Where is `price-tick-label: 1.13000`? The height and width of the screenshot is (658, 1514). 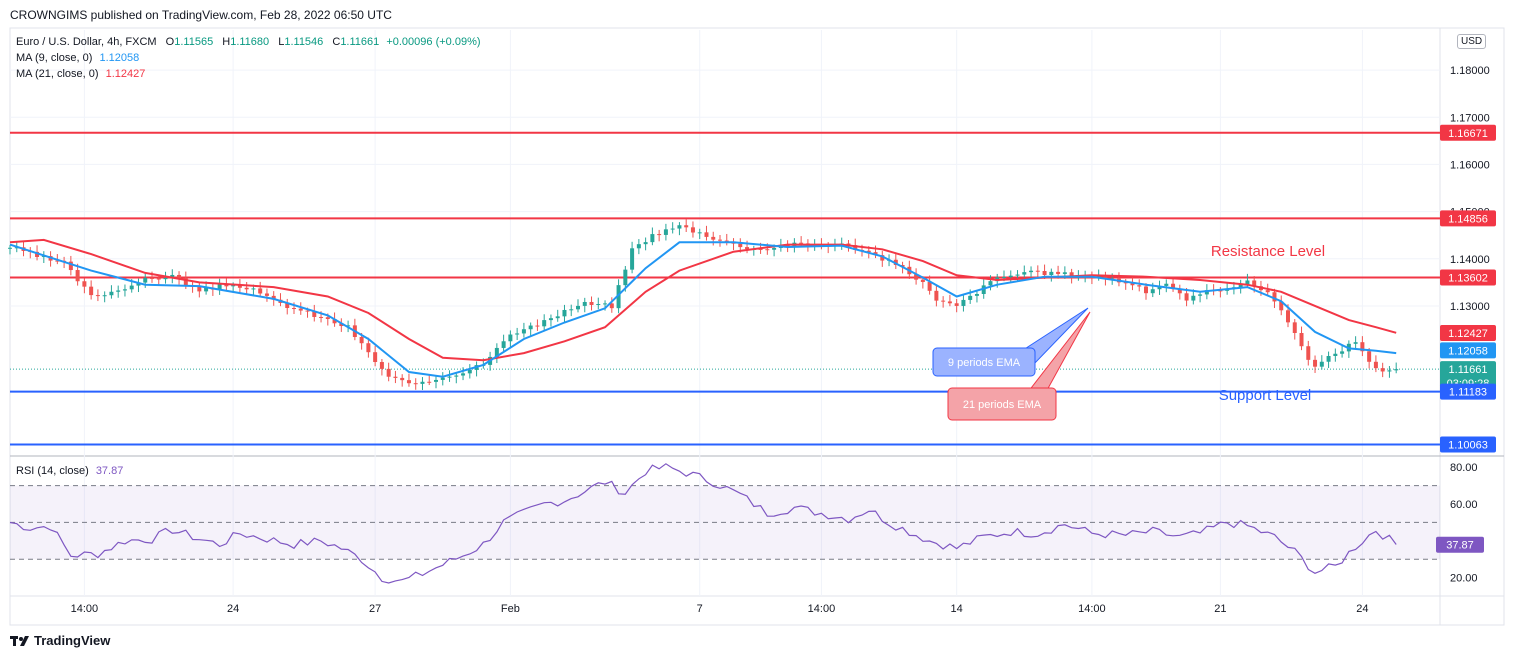
price-tick-label: 1.13000 is located at coordinates (1470, 307).